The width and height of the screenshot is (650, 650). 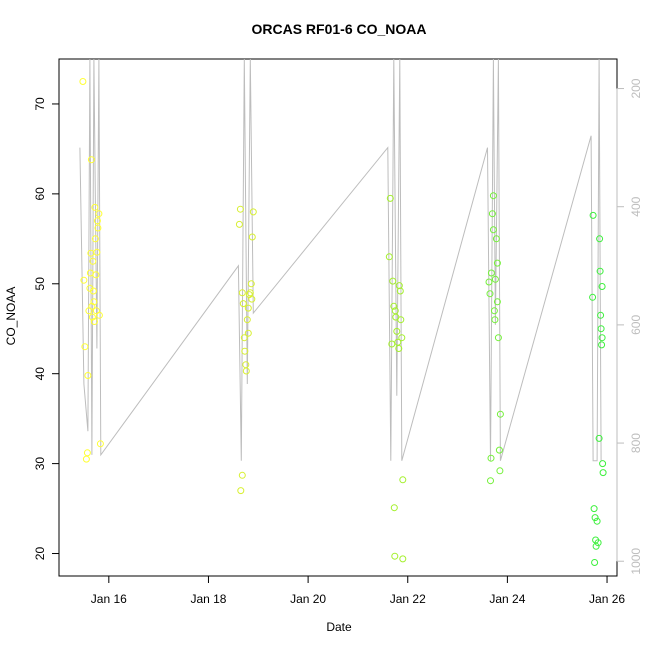 I want to click on y-tick-label: 70, so click(x=40, y=104).